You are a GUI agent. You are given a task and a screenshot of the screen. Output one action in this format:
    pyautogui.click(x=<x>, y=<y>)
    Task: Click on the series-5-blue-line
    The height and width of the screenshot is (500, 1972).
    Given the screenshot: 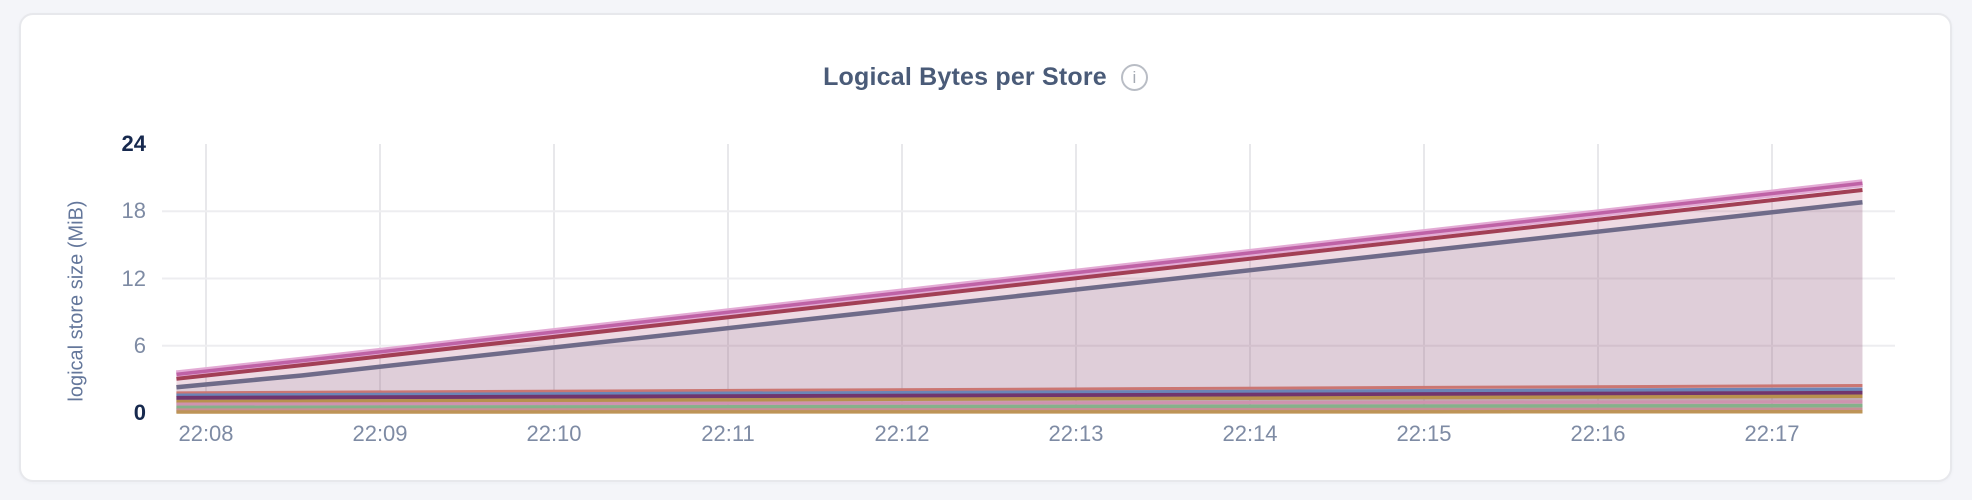 What is the action you would take?
    pyautogui.click(x=1019, y=392)
    